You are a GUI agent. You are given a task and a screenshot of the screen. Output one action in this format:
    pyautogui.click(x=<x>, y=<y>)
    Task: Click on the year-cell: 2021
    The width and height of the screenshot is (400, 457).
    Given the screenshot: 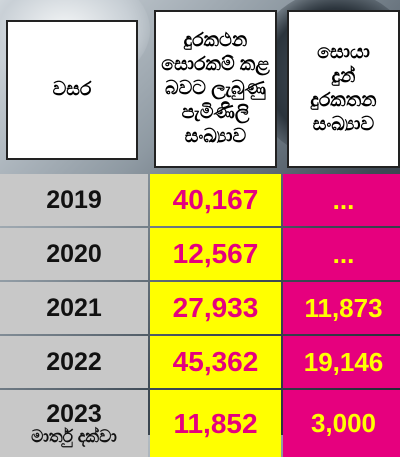 What is the action you would take?
    pyautogui.click(x=74, y=308)
    